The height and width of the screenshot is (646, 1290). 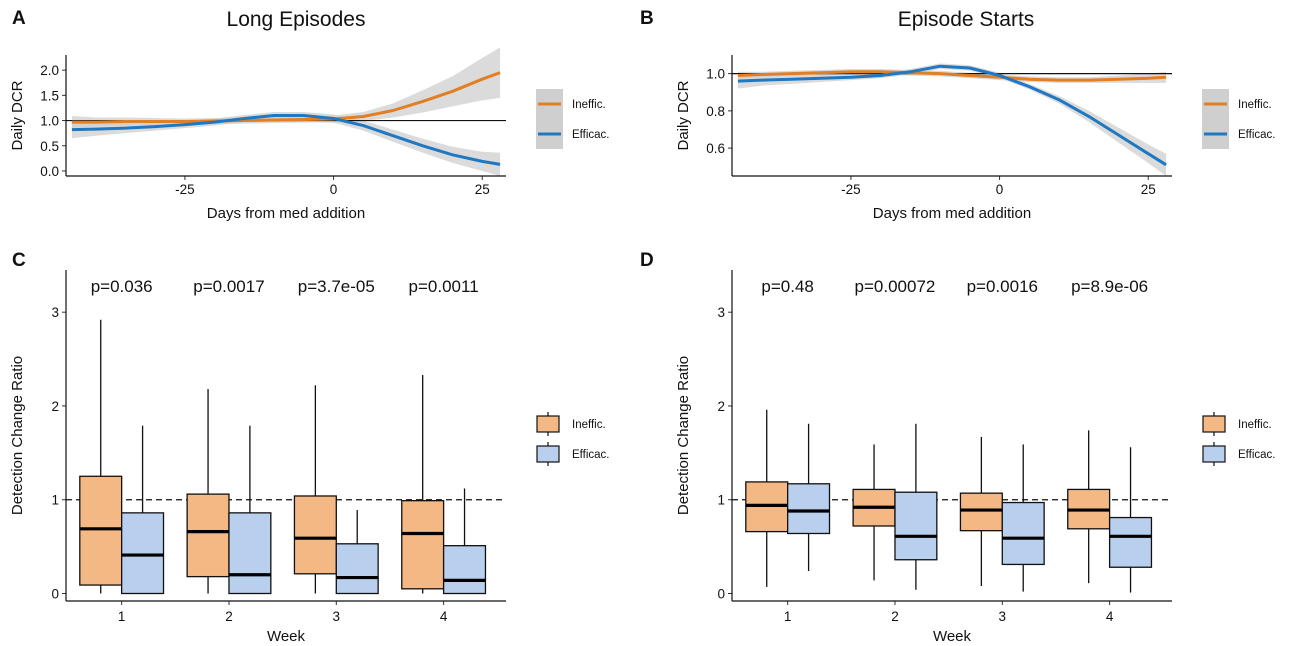 I want to click on confidence-band-efficac, so click(x=286, y=144).